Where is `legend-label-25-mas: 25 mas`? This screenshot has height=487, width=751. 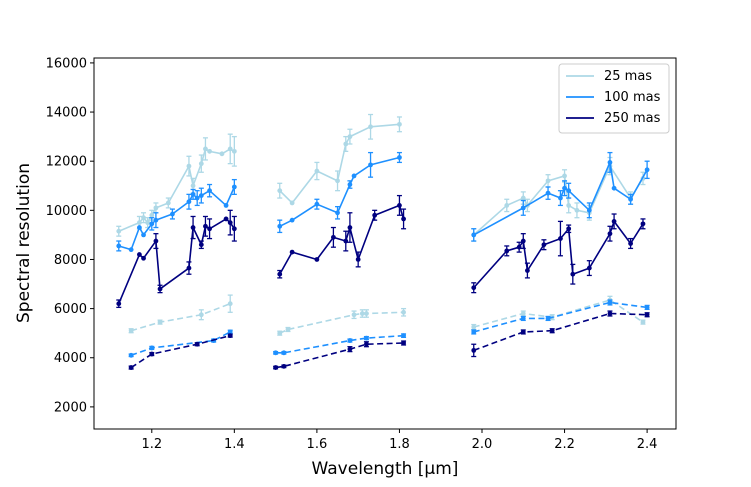
legend-label-25-mas: 25 mas is located at coordinates (628, 76).